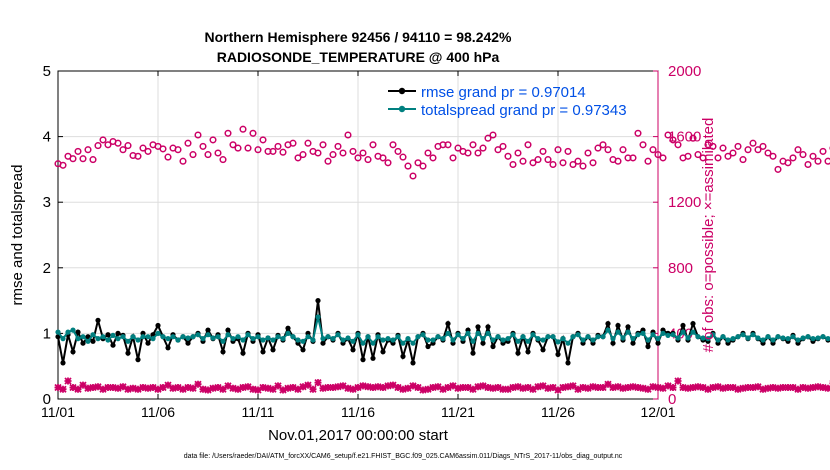  What do you see at coordinates (258, 412) in the screenshot?
I see `x-tick-label: 11/11` at bounding box center [258, 412].